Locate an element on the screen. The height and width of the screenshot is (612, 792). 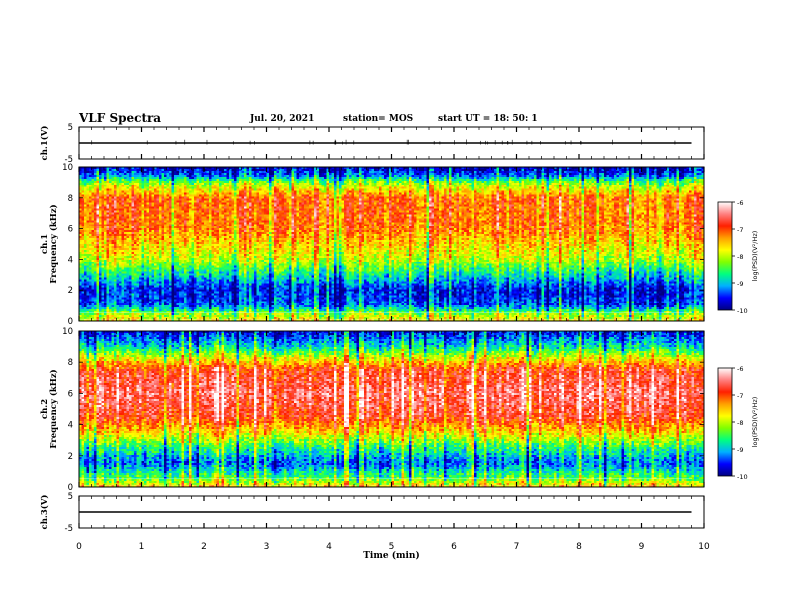
ch3-voltage-ytick-label: -5 is located at coordinates (69, 529).